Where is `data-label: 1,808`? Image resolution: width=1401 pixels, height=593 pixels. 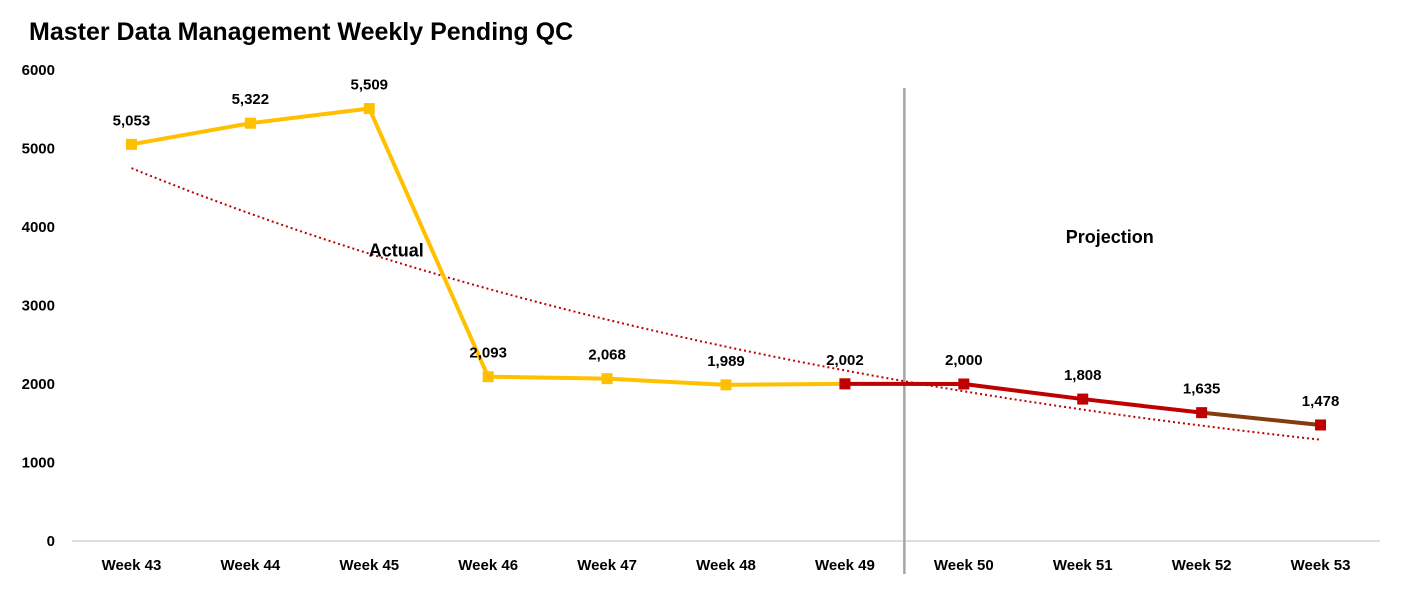
data-label: 1,808 is located at coordinates (1083, 375).